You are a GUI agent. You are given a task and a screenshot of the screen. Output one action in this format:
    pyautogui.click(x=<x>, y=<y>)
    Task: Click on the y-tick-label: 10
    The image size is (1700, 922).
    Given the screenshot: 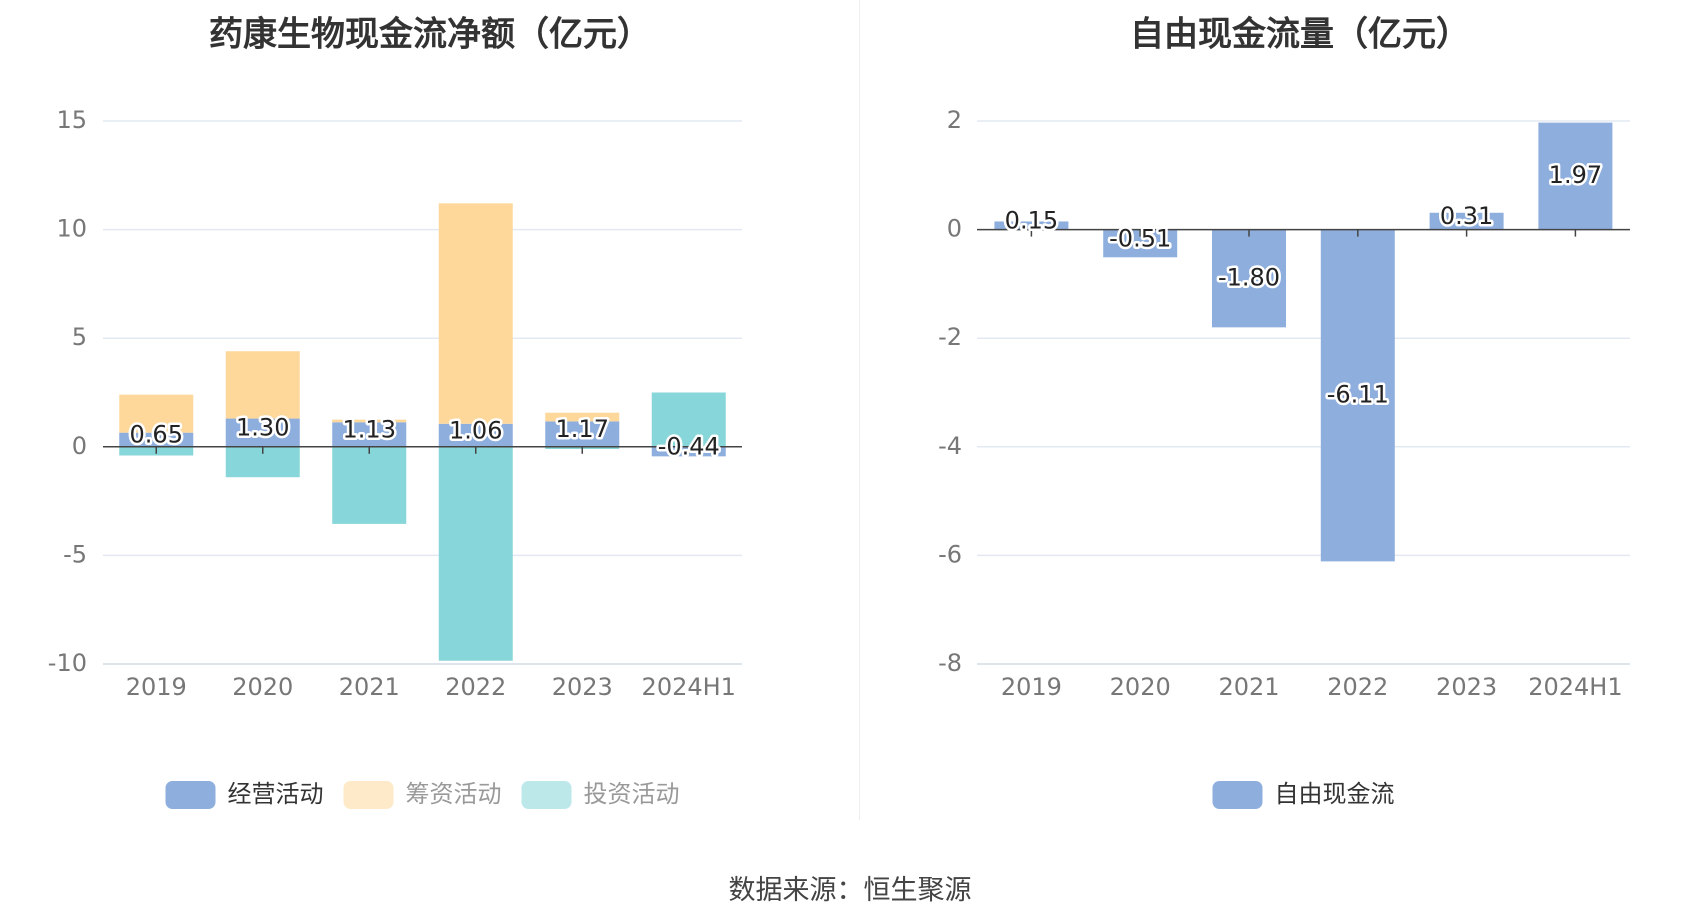 What is the action you would take?
    pyautogui.click(x=71, y=229)
    